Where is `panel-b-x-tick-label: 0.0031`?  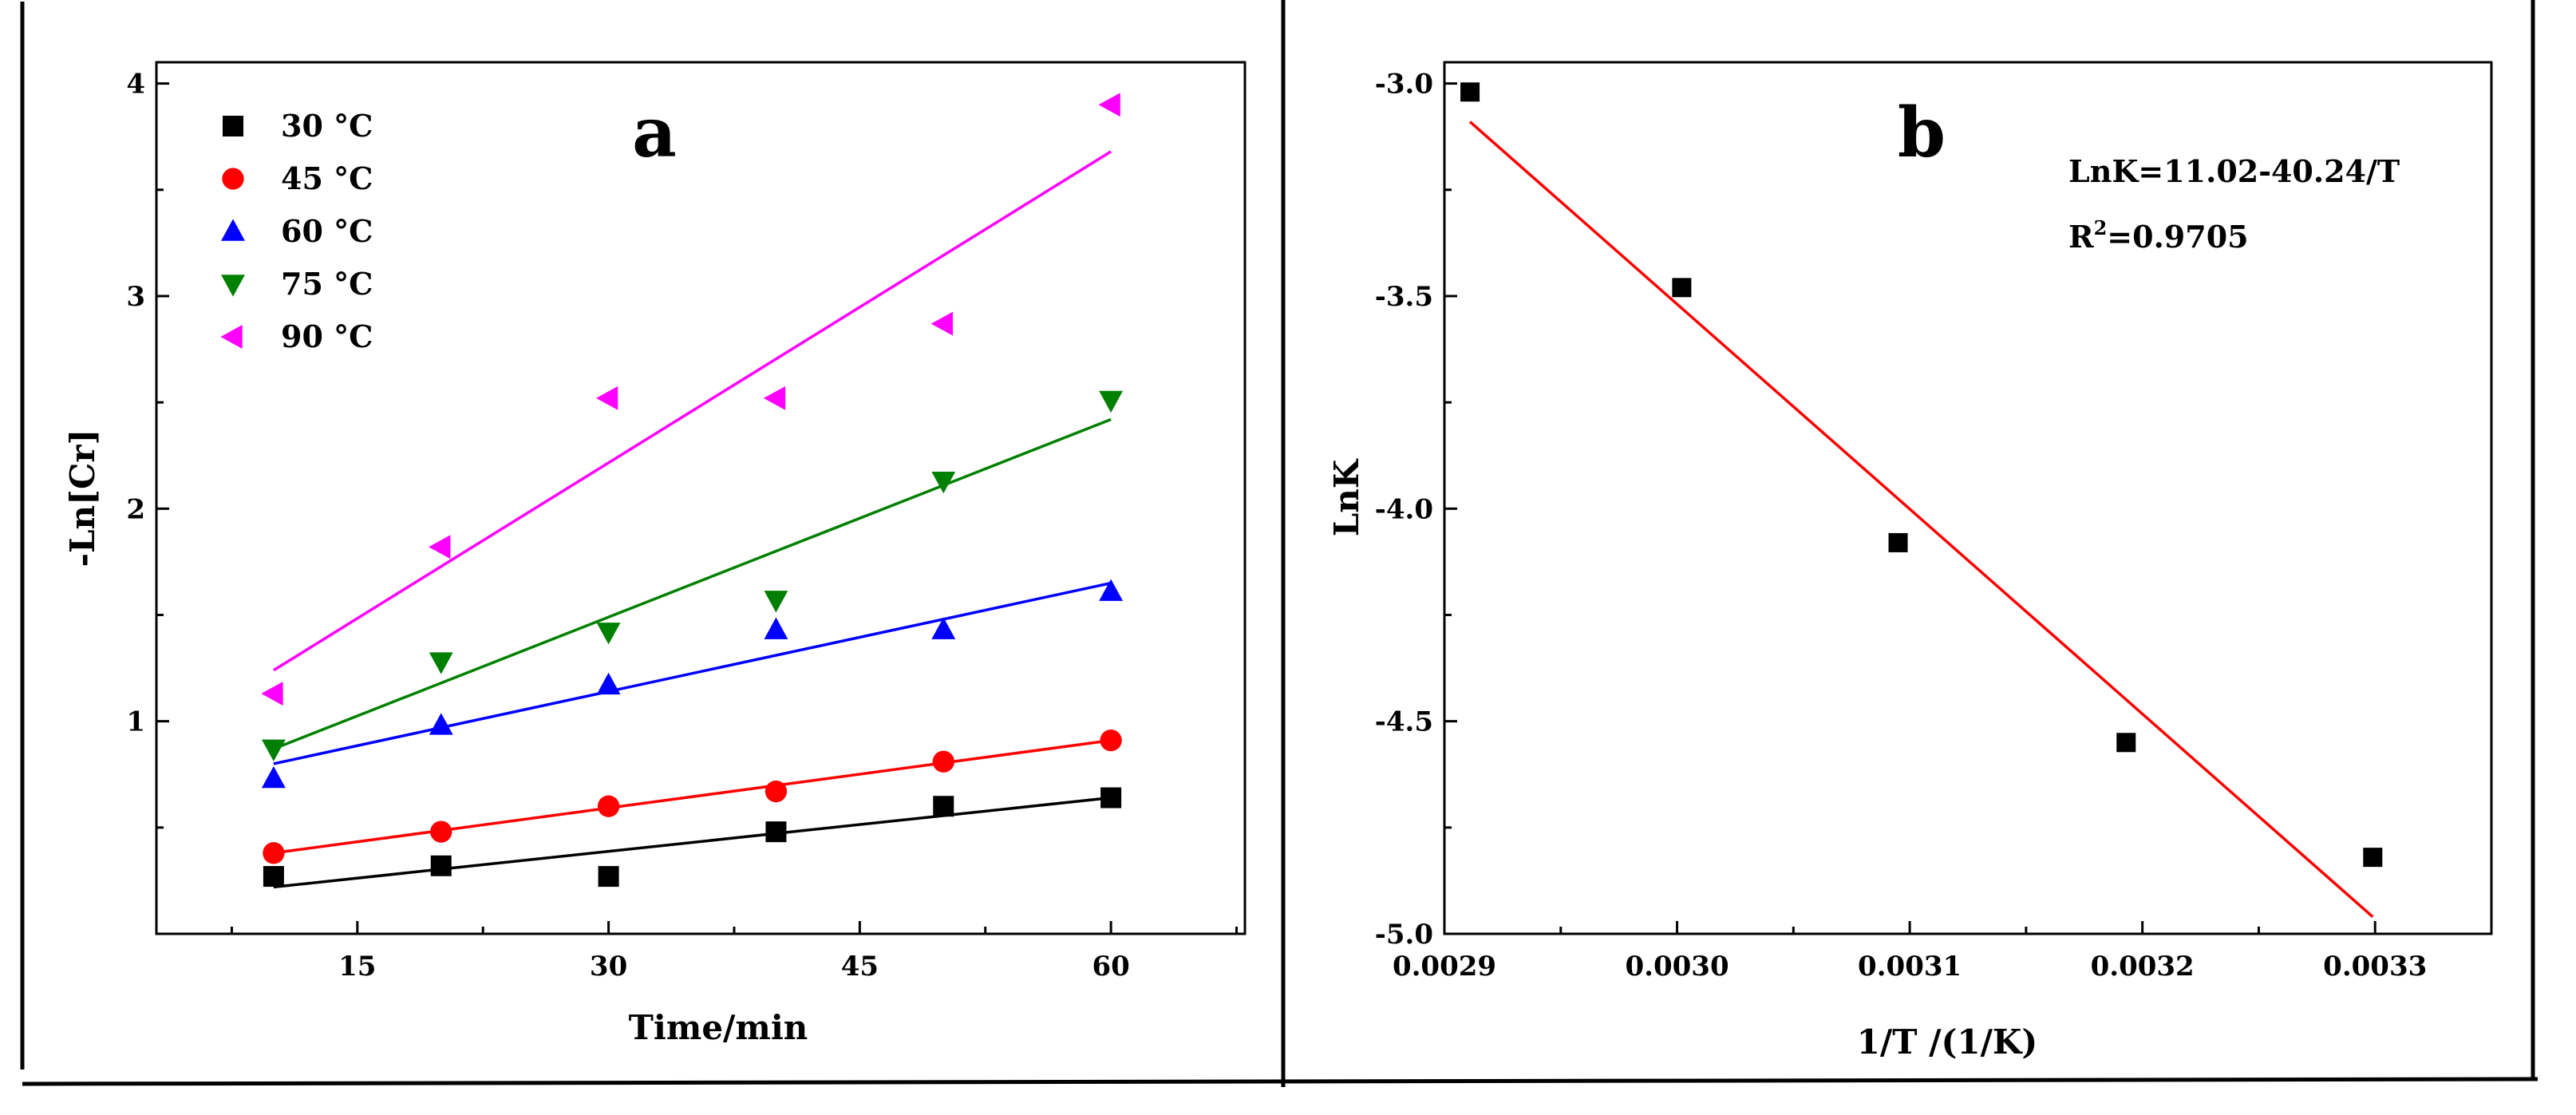
panel-b-x-tick-label: 0.0031 is located at coordinates (1910, 967).